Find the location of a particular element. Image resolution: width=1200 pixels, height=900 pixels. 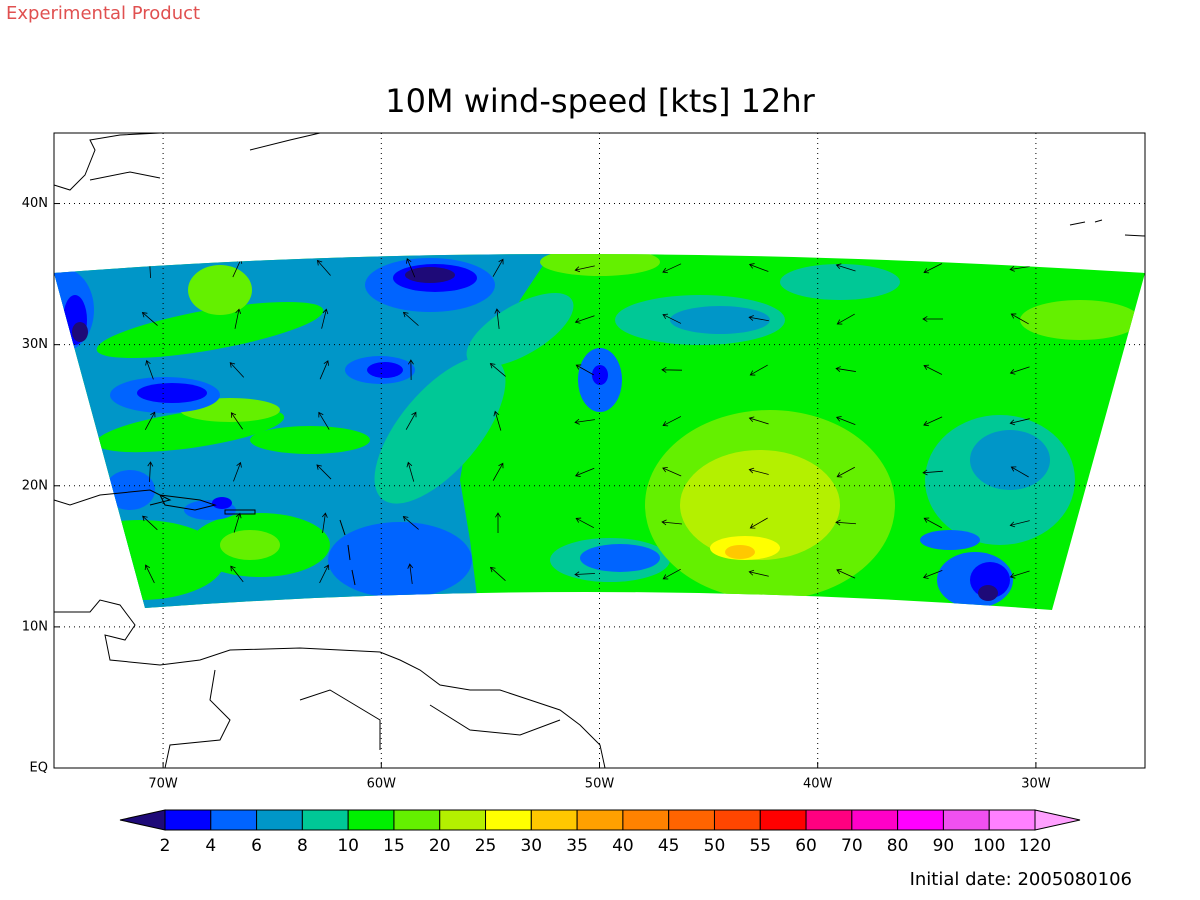

colorbar-label: 120 is located at coordinates (1035, 846).